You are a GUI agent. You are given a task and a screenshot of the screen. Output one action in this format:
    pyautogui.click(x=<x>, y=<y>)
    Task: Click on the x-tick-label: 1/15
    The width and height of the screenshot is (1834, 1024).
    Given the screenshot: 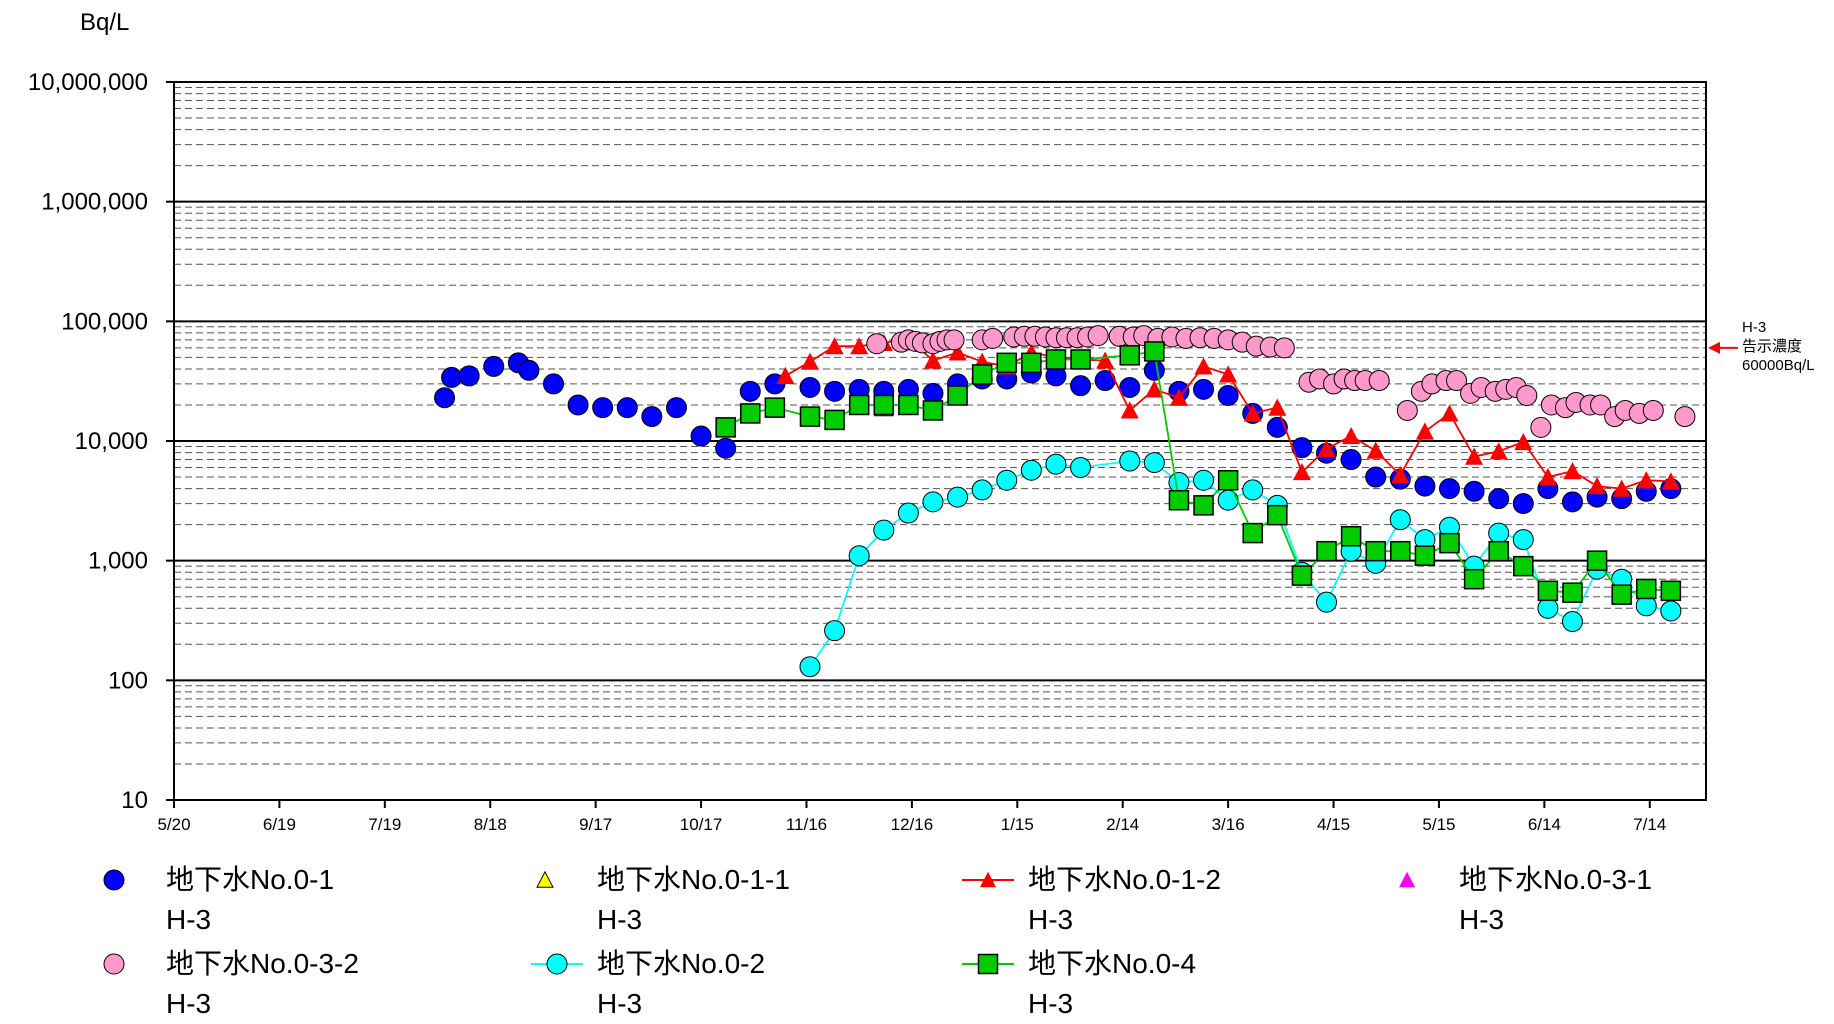 What is the action you would take?
    pyautogui.click(x=1017, y=824)
    